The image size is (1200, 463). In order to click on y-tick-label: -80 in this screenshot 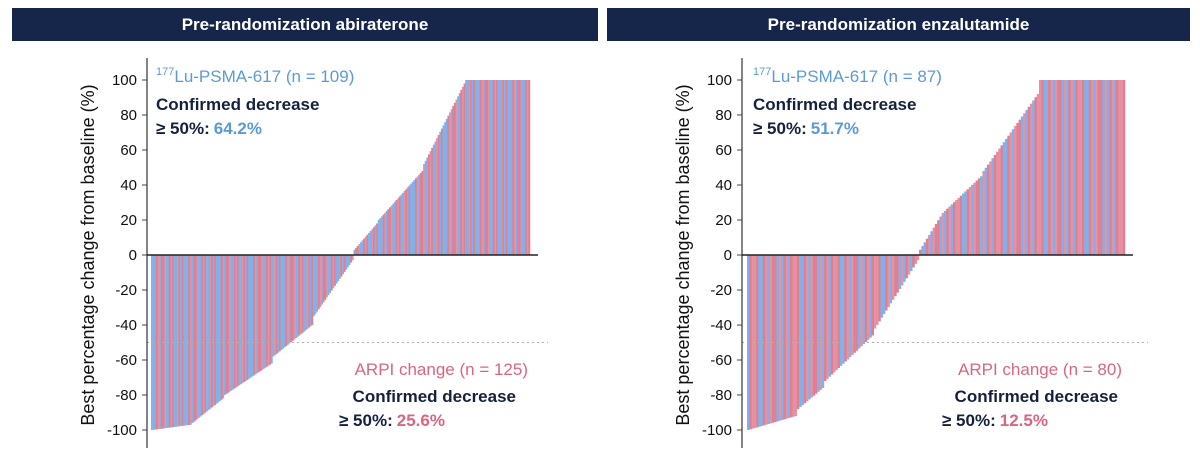, I will do `click(126, 395)`.